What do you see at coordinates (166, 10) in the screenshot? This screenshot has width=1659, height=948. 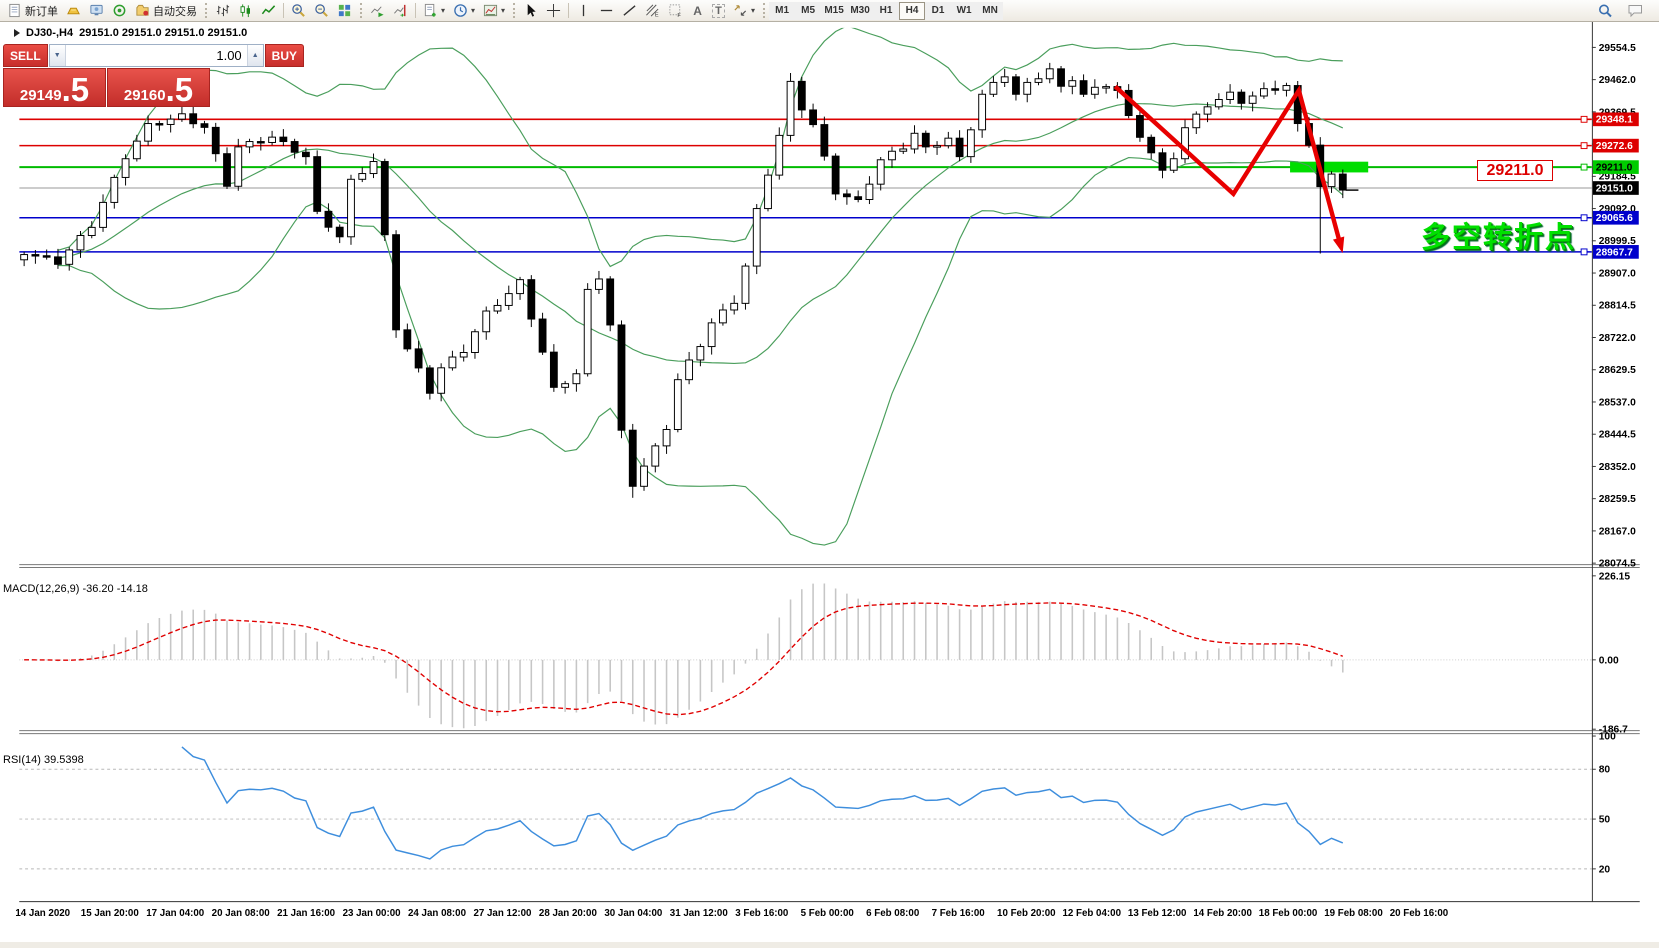 I see `autotrade-button: 自动交易` at bounding box center [166, 10].